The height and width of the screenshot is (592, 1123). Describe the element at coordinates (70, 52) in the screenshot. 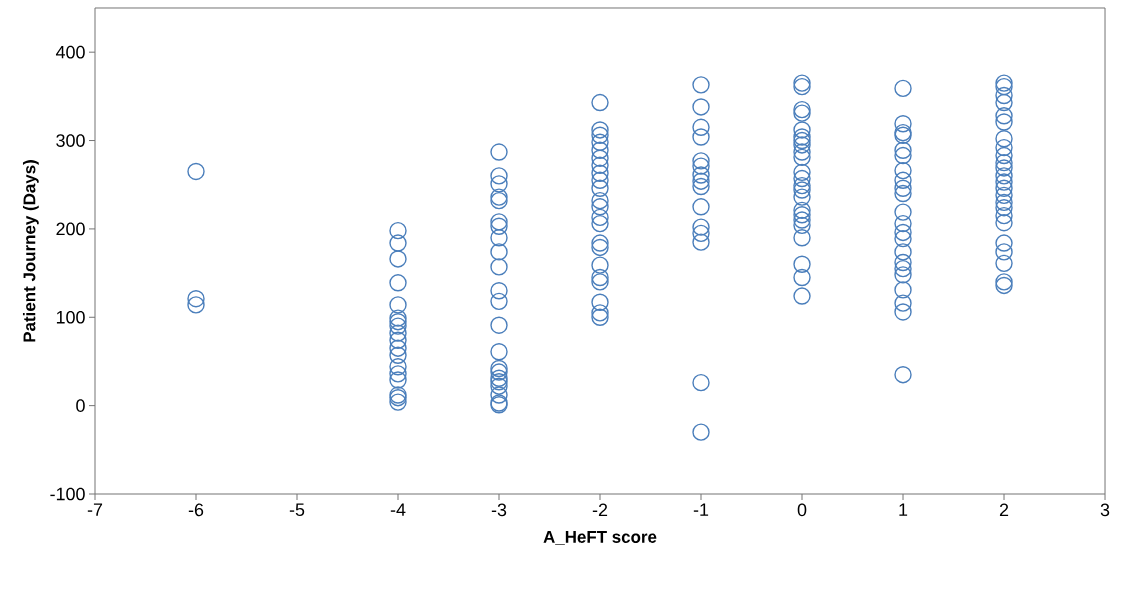

I see `y-tick-label: 400` at that location.